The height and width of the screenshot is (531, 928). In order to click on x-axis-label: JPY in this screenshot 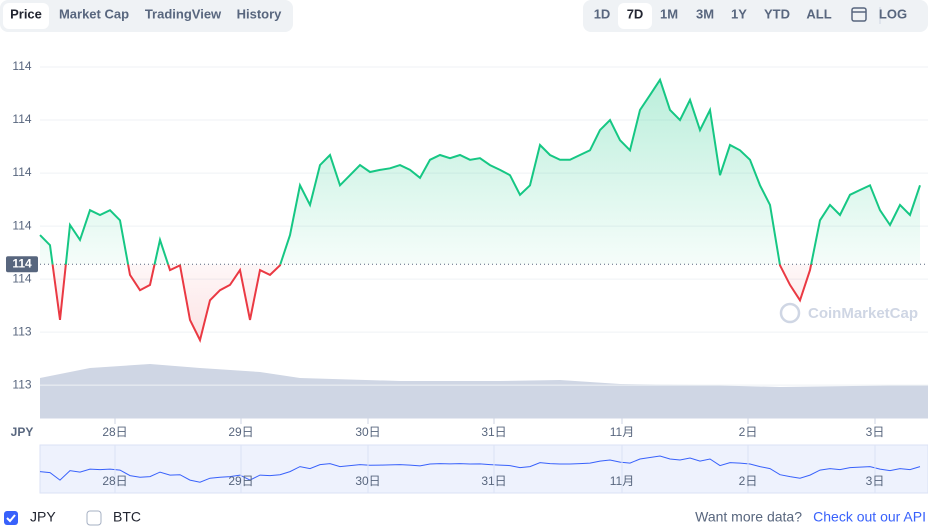, I will do `click(22, 432)`.